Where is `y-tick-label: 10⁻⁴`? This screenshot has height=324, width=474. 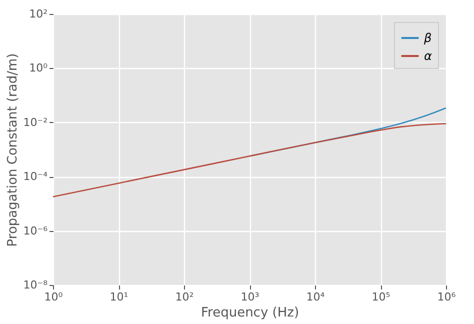 y-tick-label: 10⁻⁴ is located at coordinates (35, 177).